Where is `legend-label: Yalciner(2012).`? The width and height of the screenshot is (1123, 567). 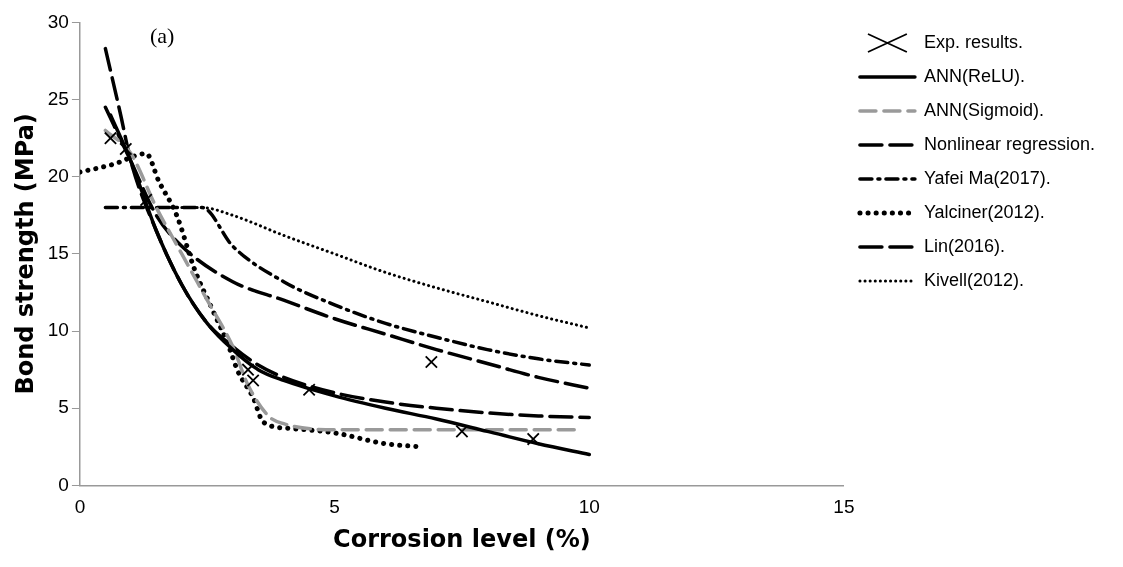
legend-label: Yalciner(2012). is located at coordinates (984, 211).